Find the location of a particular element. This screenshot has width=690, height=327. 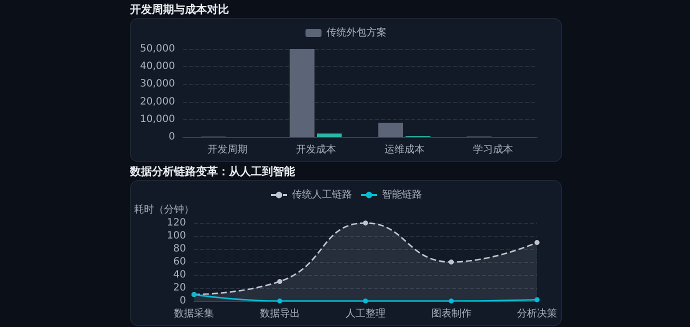

x-tick-label: 分析决策 is located at coordinates (537, 314).